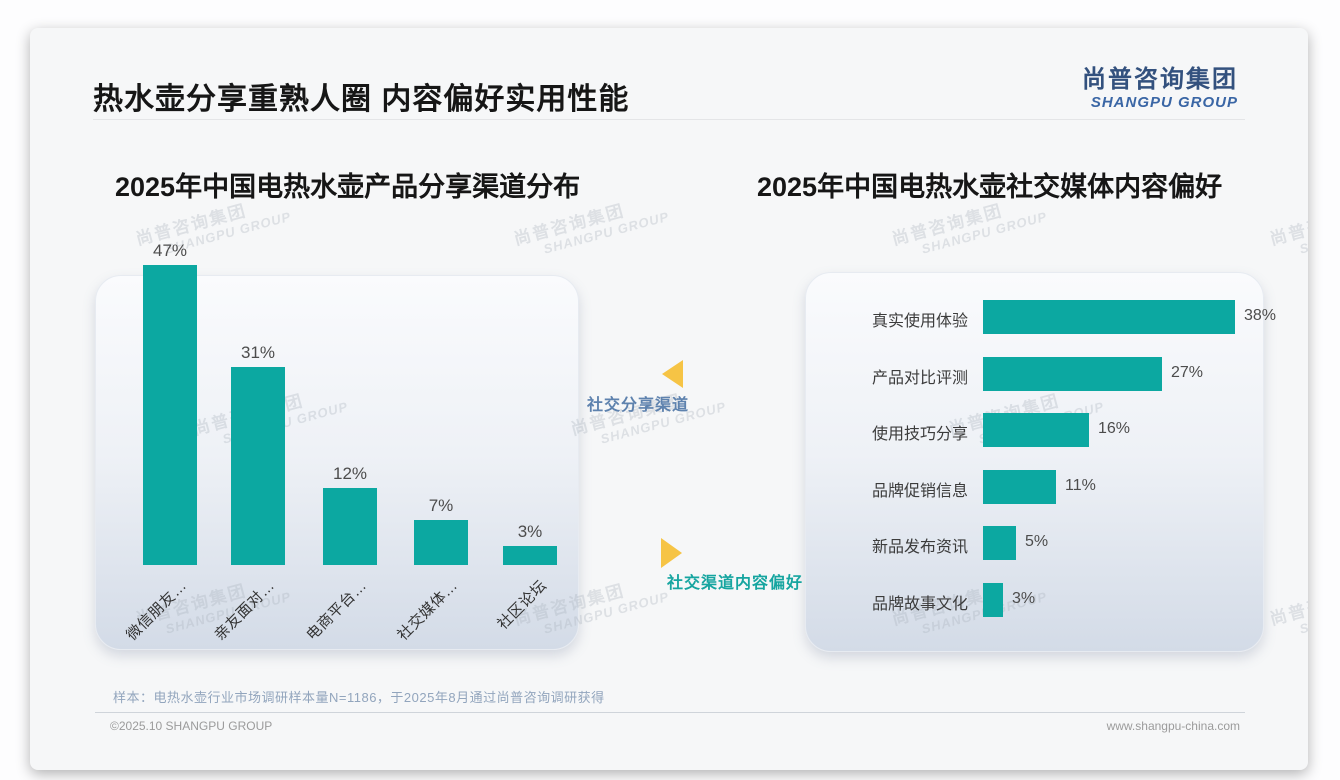 This screenshot has width=1340, height=780. What do you see at coordinates (1187, 372) in the screenshot?
I see `bar-value-label: 27%` at bounding box center [1187, 372].